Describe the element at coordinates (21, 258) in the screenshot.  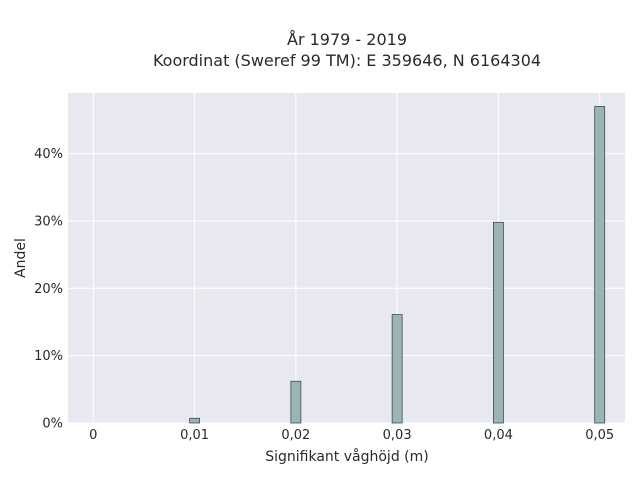
I see `y-axis-label: Andel` at that location.